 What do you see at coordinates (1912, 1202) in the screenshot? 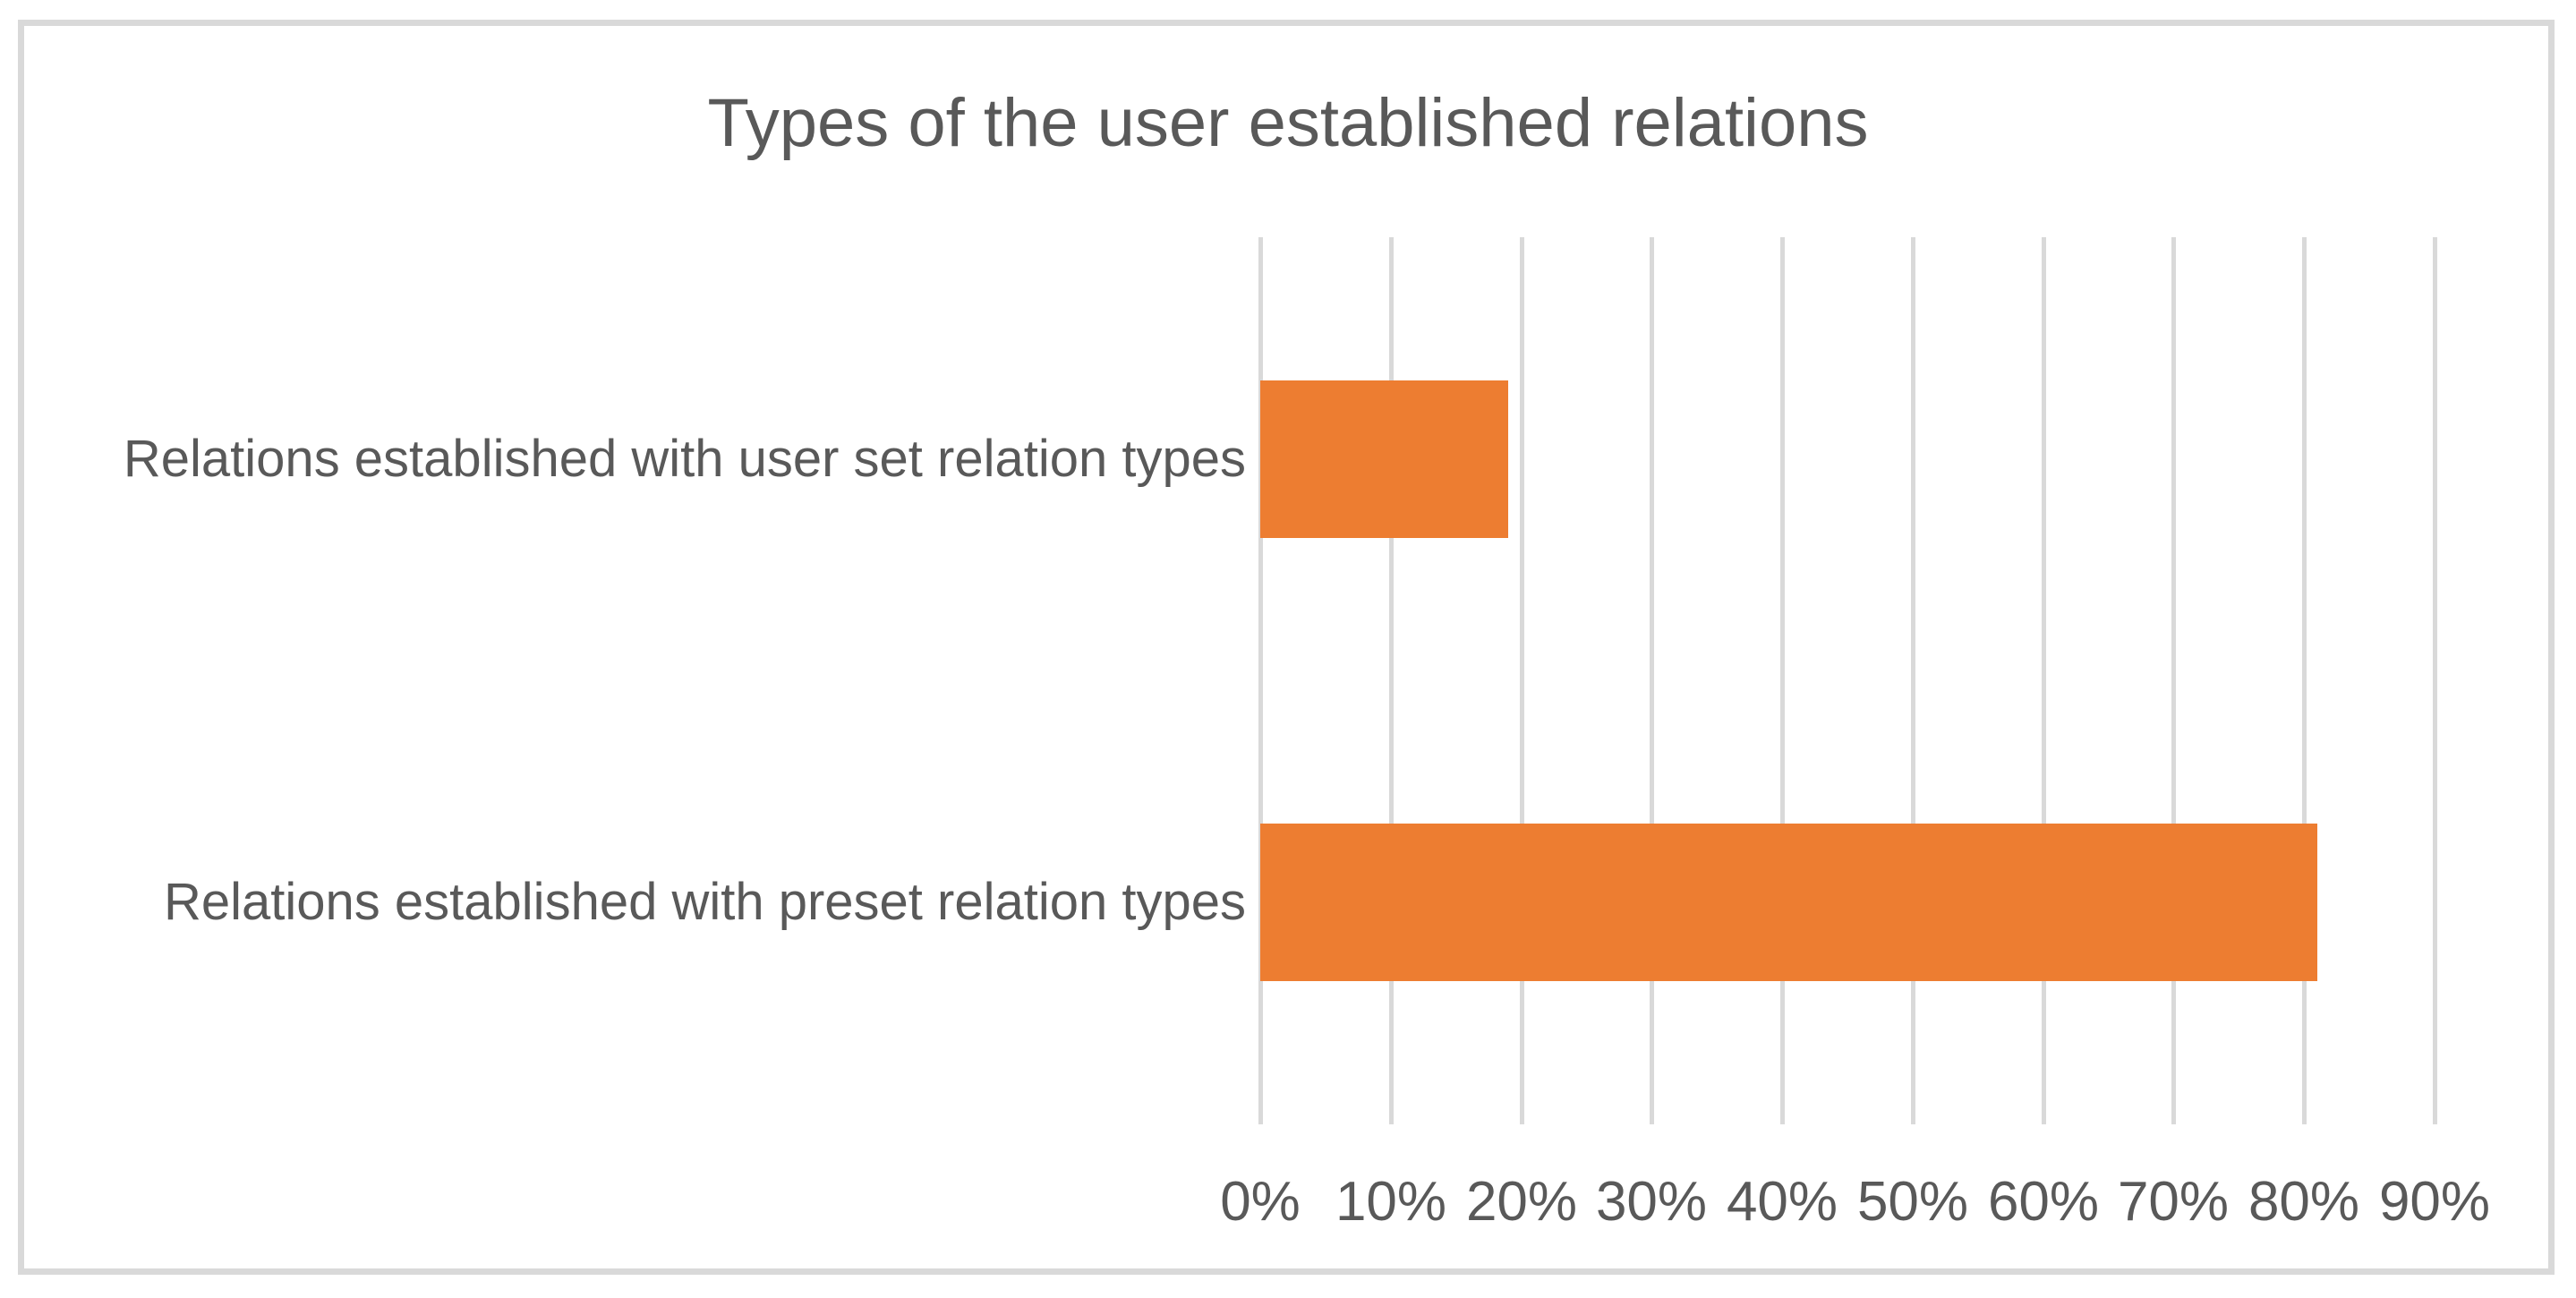
I see `tick-label: 50%` at bounding box center [1912, 1202].